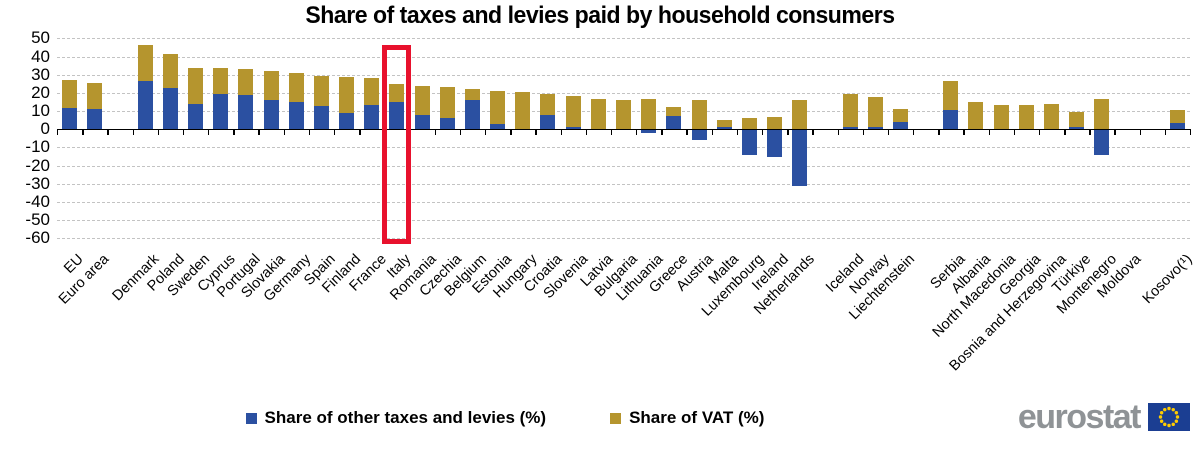 This screenshot has width=1200, height=451. What do you see at coordinates (1079, 417) in the screenshot?
I see `eurostat-logo-text: eurostat` at bounding box center [1079, 417].